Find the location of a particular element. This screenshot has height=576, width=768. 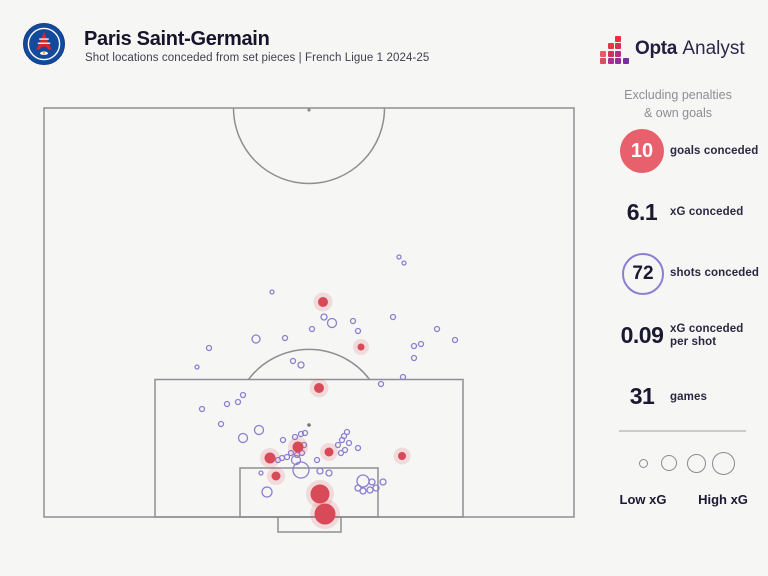

stat-xg-conceded: 6.1 xG conceded is located at coordinates (682, 223).